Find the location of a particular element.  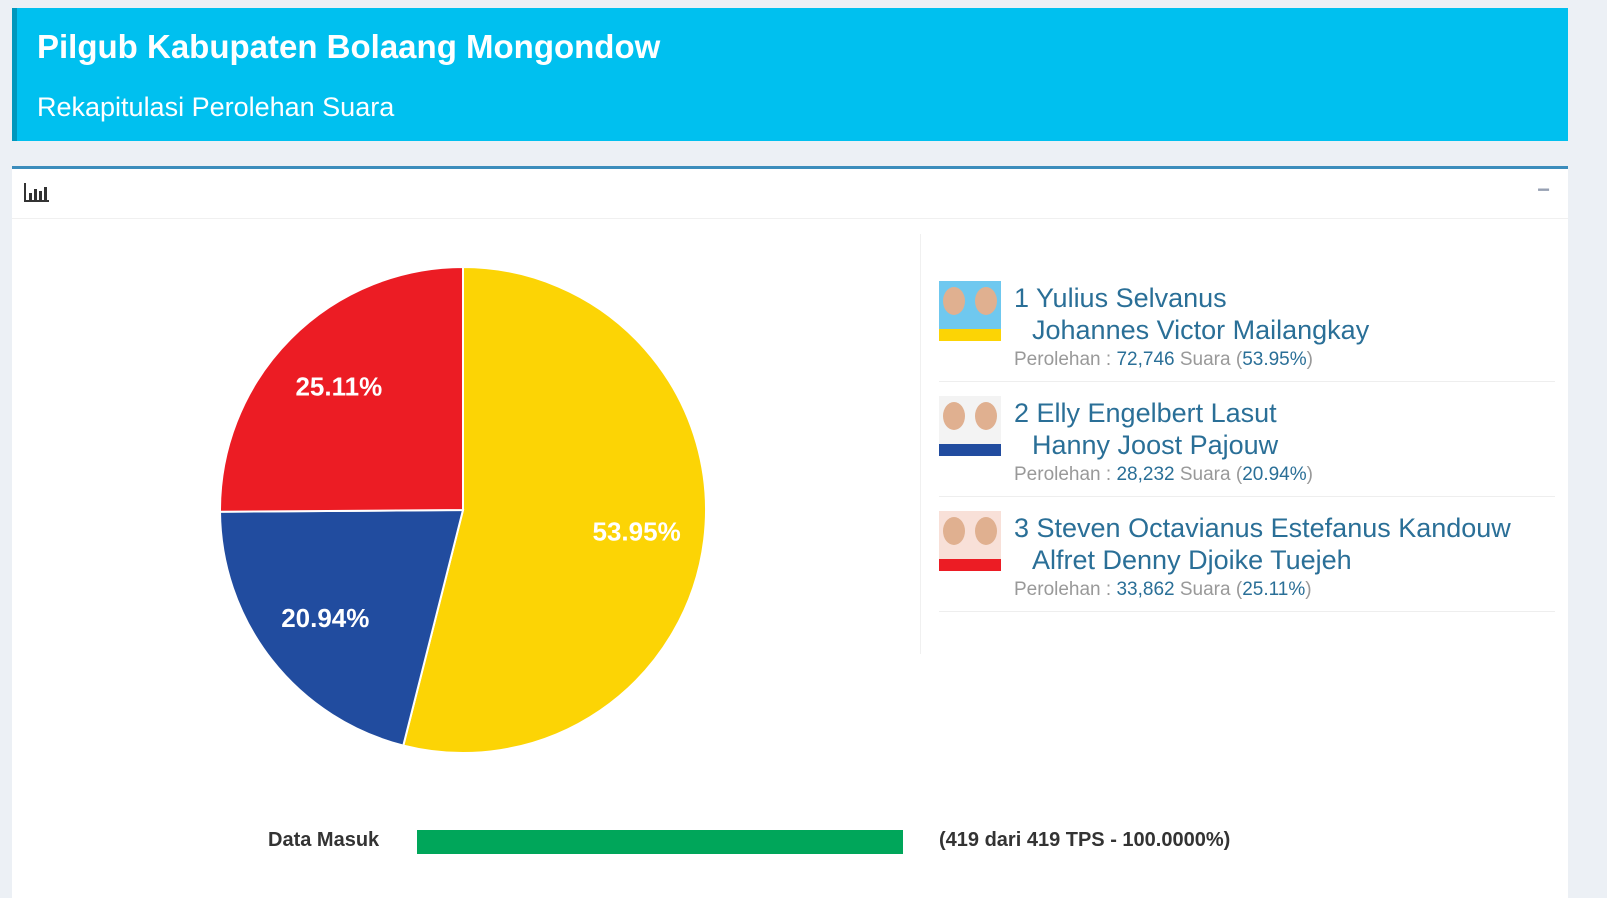

bar-chart-icon is located at coordinates (36, 192).